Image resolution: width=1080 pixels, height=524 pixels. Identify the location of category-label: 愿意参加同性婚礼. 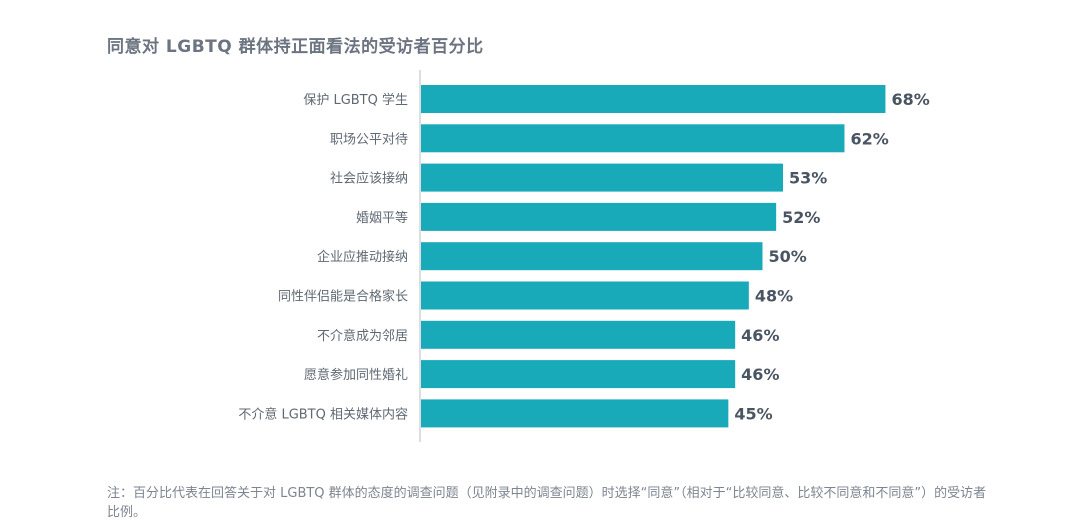
(356, 375).